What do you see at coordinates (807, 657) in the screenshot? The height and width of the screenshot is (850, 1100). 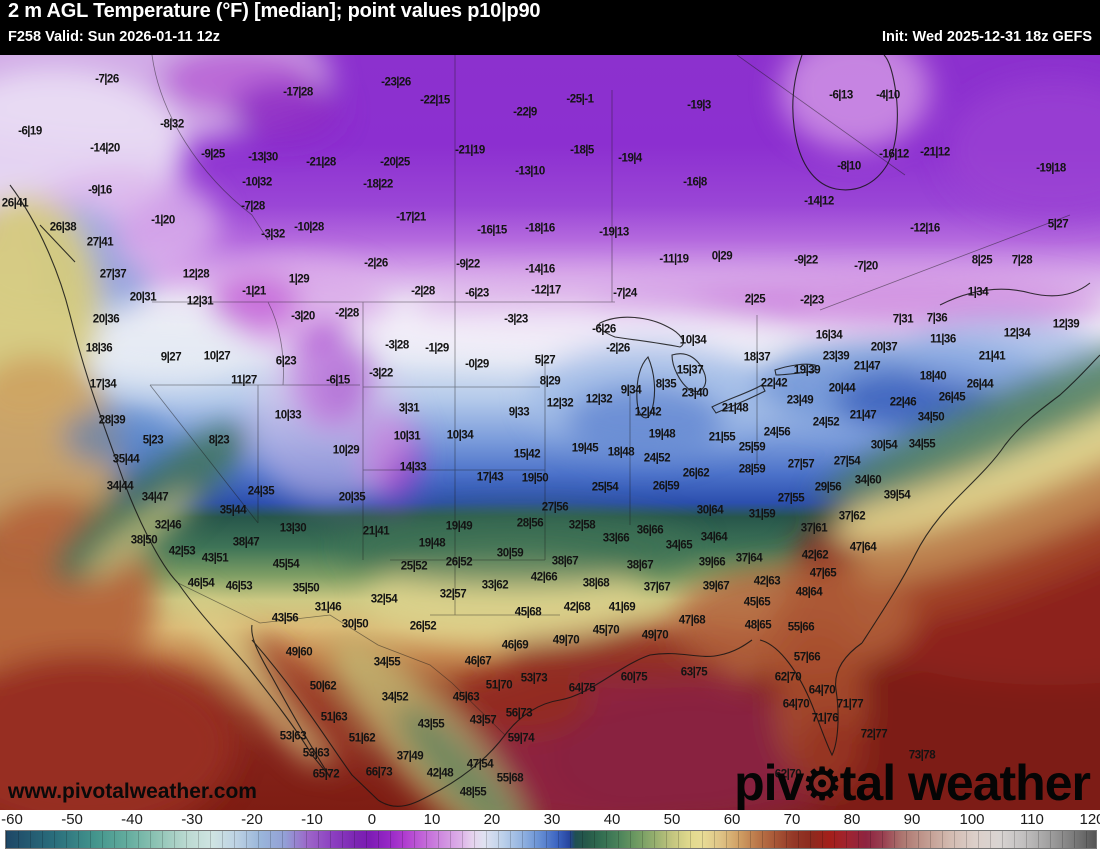 I see `point-value: 57 | 66` at bounding box center [807, 657].